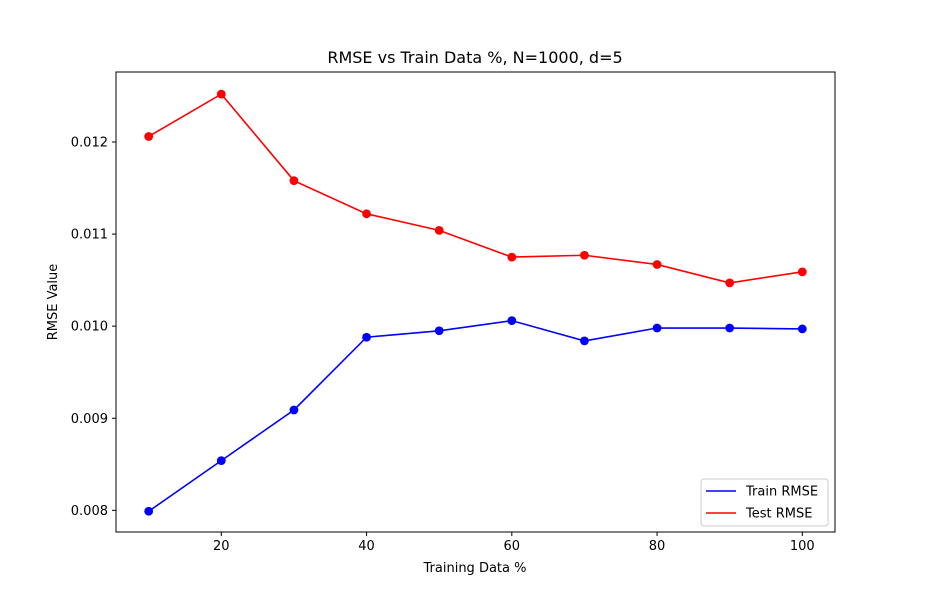 The image size is (927, 598). I want to click on x-axis: 20 40 60 80 100, so click(514, 543).